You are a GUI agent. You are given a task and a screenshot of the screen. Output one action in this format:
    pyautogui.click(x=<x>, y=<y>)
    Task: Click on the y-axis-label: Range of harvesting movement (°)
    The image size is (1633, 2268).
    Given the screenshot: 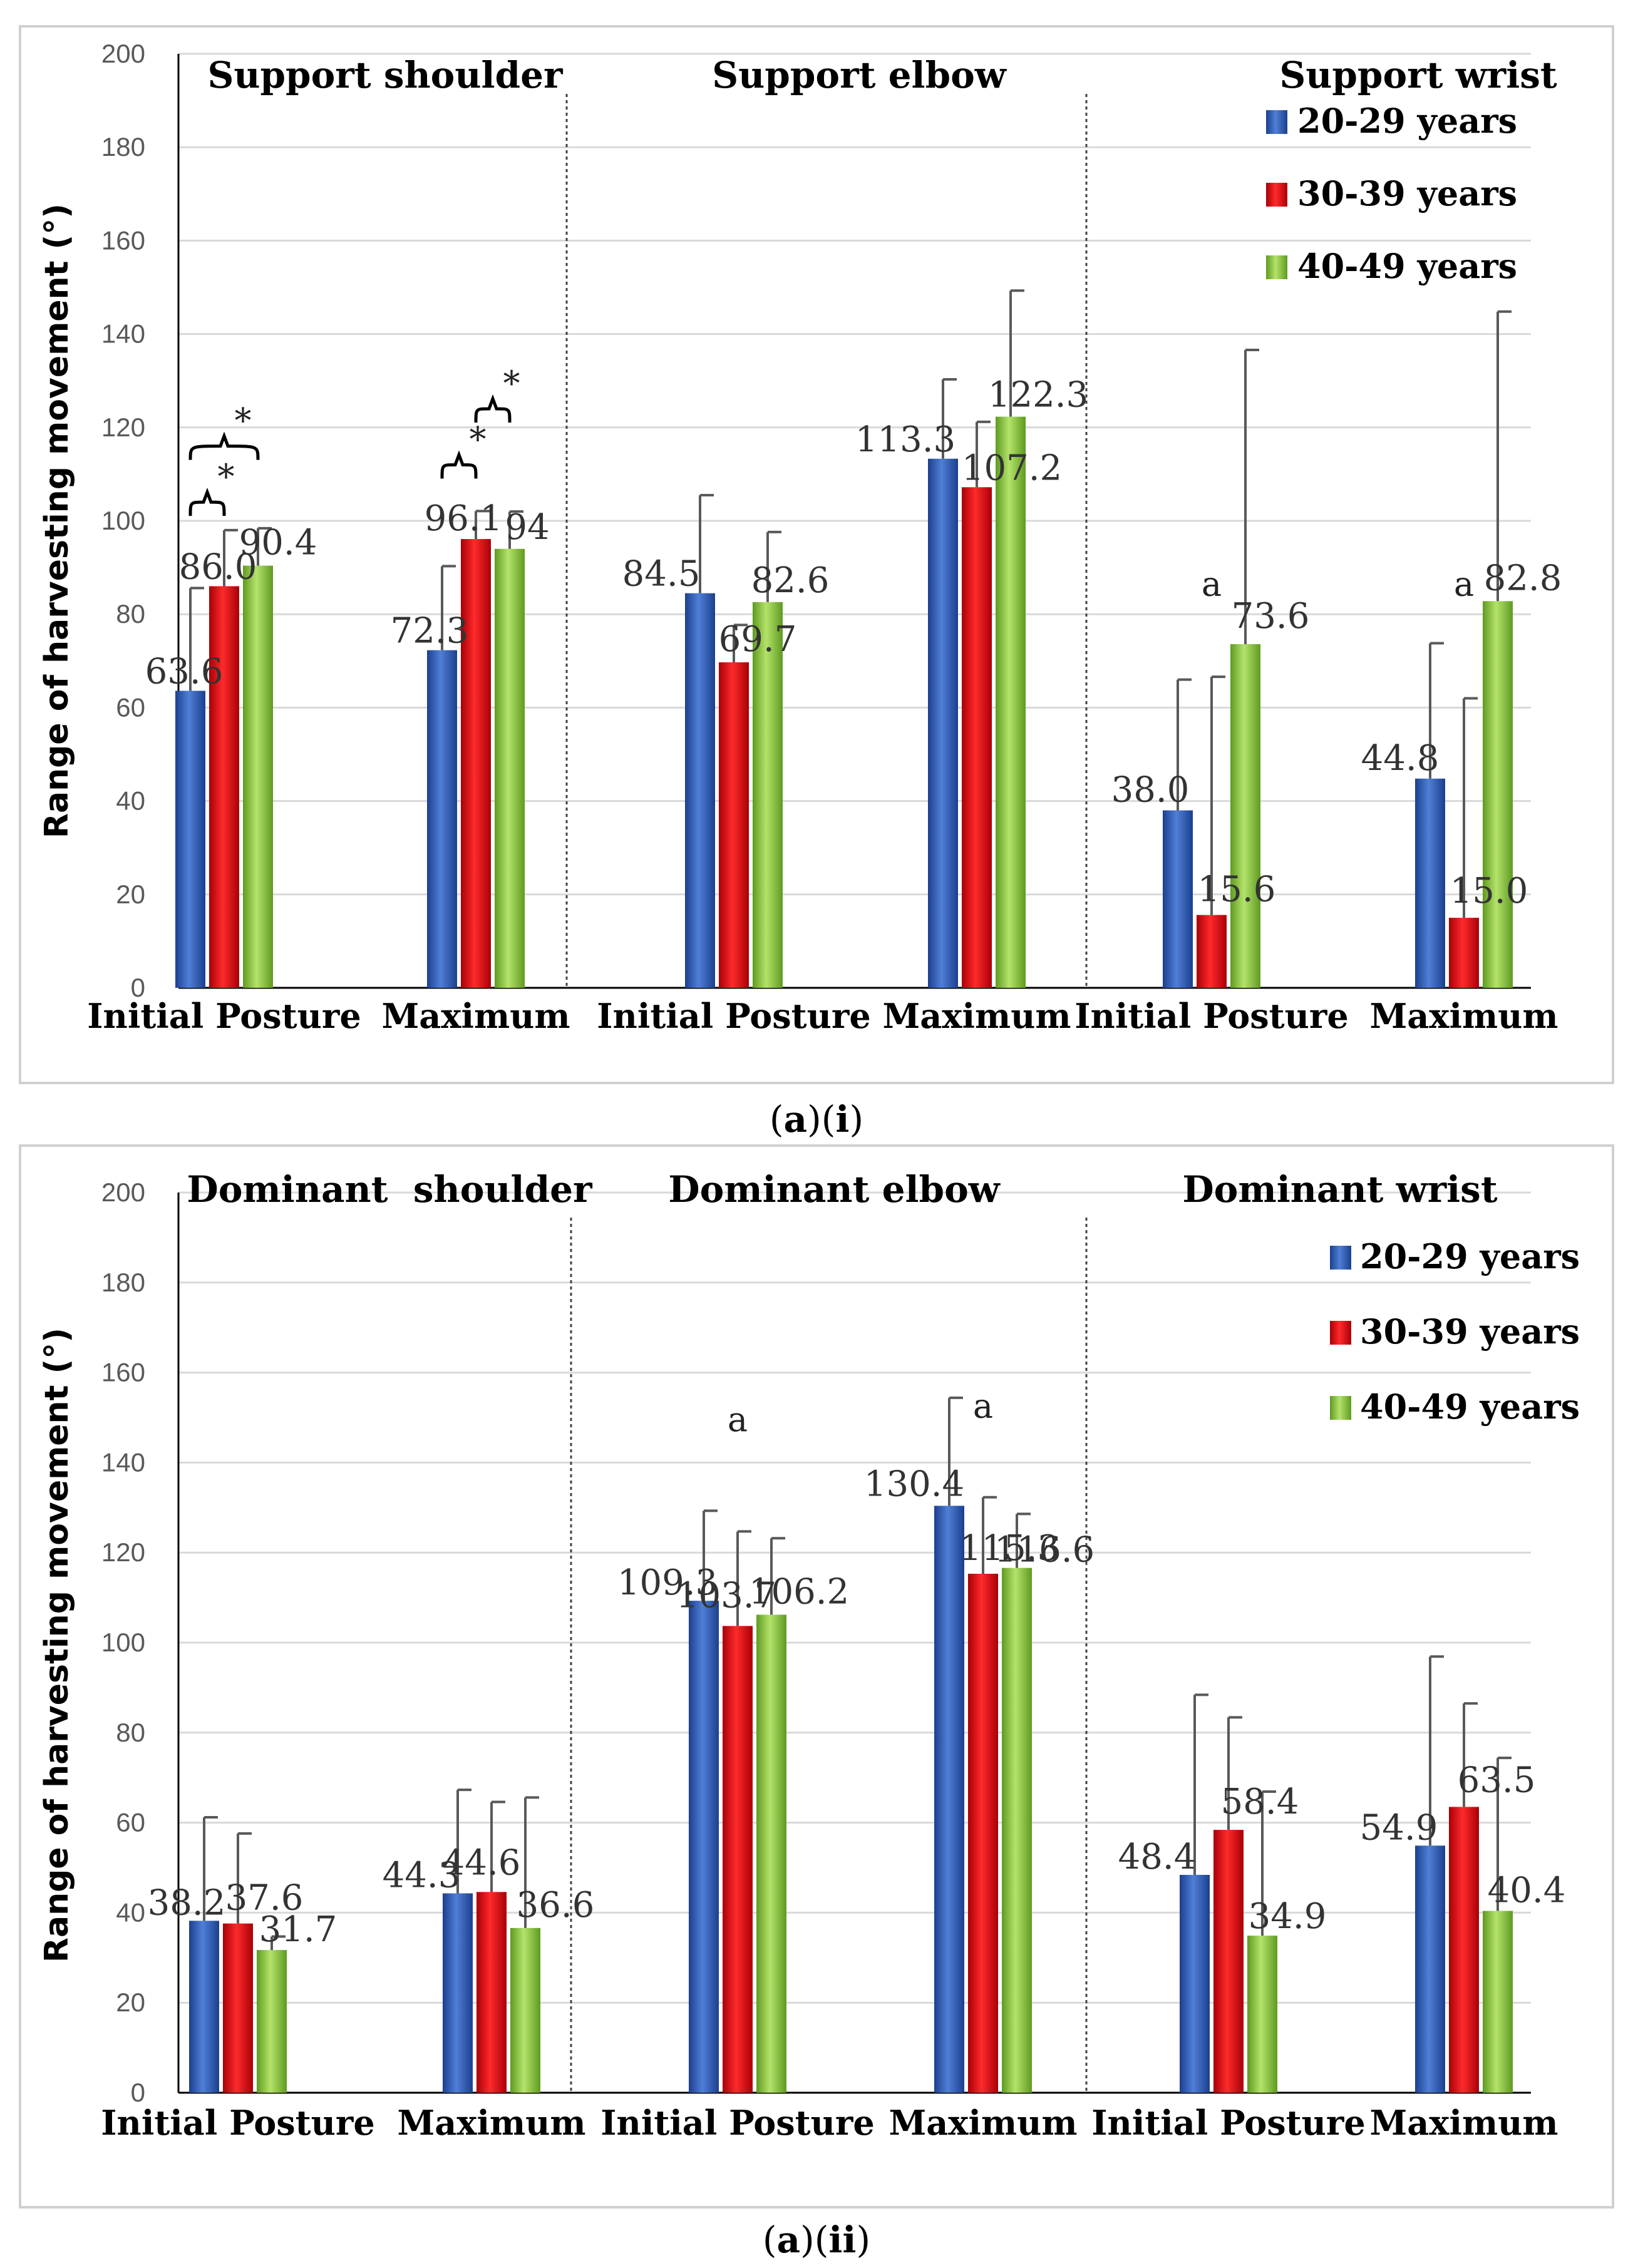 What is the action you would take?
    pyautogui.click(x=57, y=1645)
    